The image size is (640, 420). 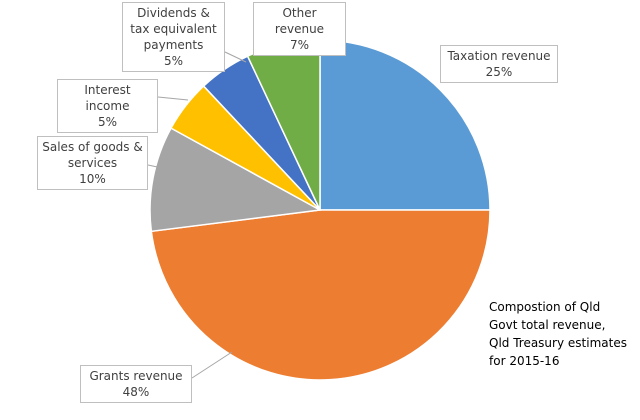 What do you see at coordinates (92, 179) in the screenshot?
I see `label-value: 10%` at bounding box center [92, 179].